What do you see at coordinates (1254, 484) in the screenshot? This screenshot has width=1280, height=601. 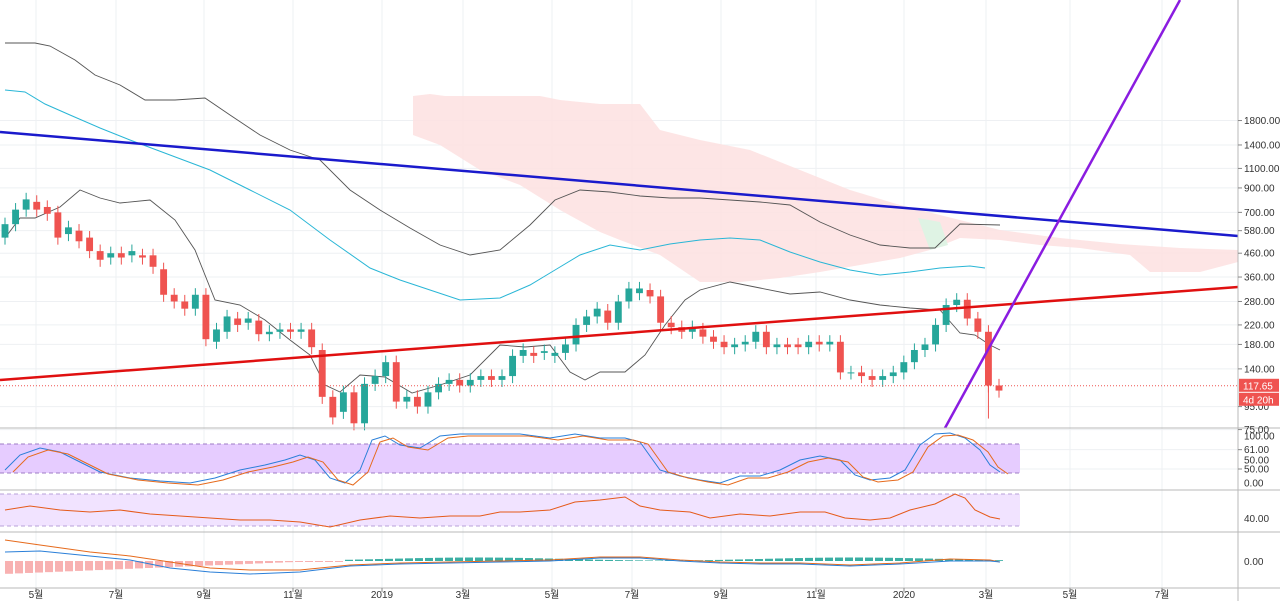 I see `stoch-tick-label: 0.00` at bounding box center [1254, 484].